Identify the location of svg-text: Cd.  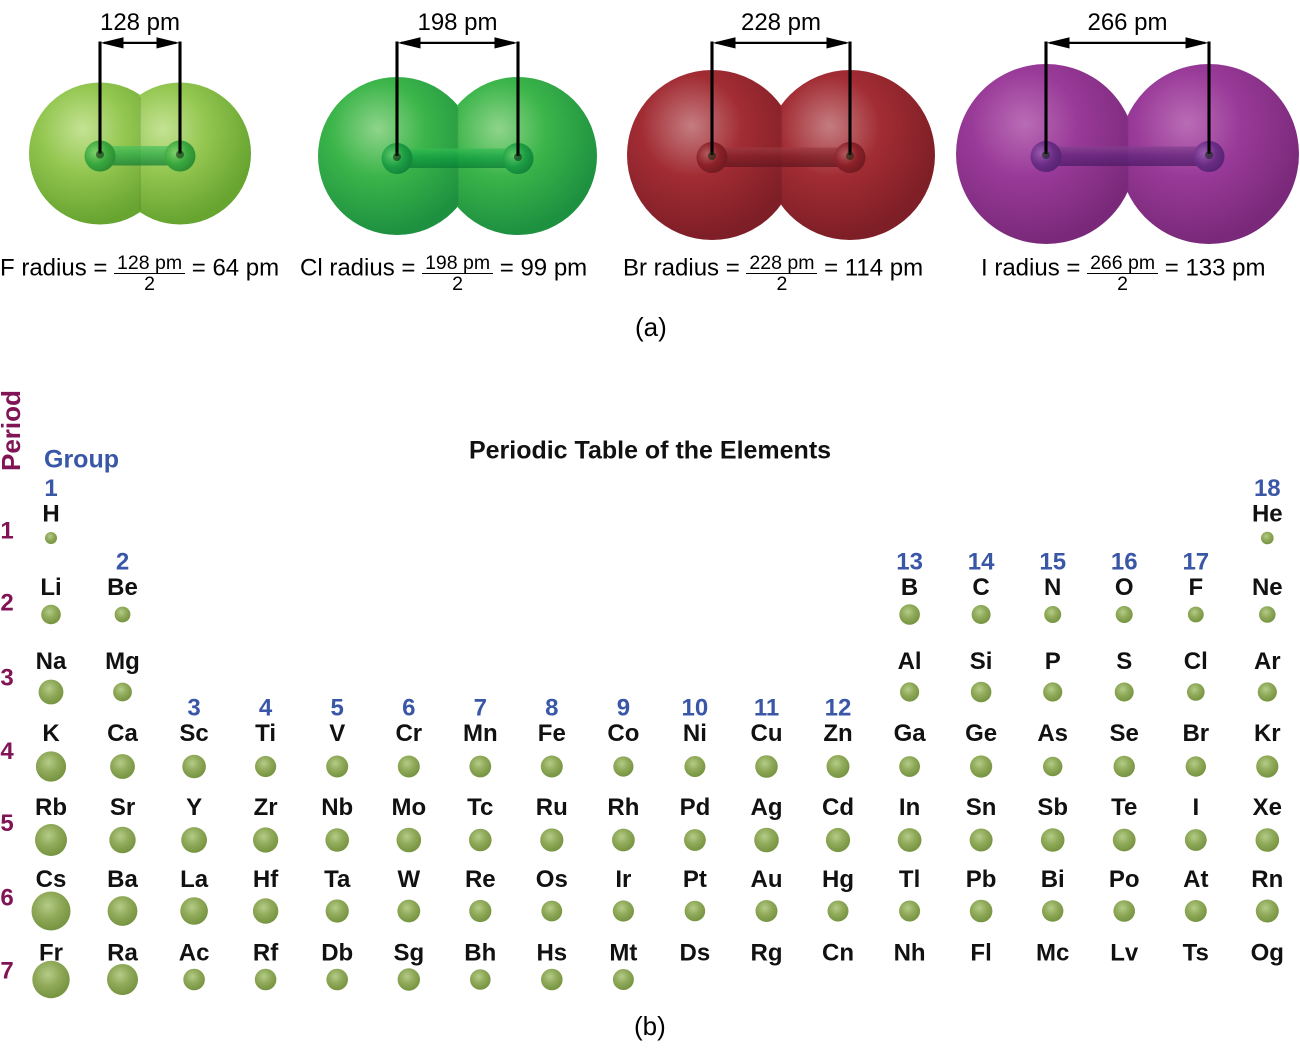
(838, 807).